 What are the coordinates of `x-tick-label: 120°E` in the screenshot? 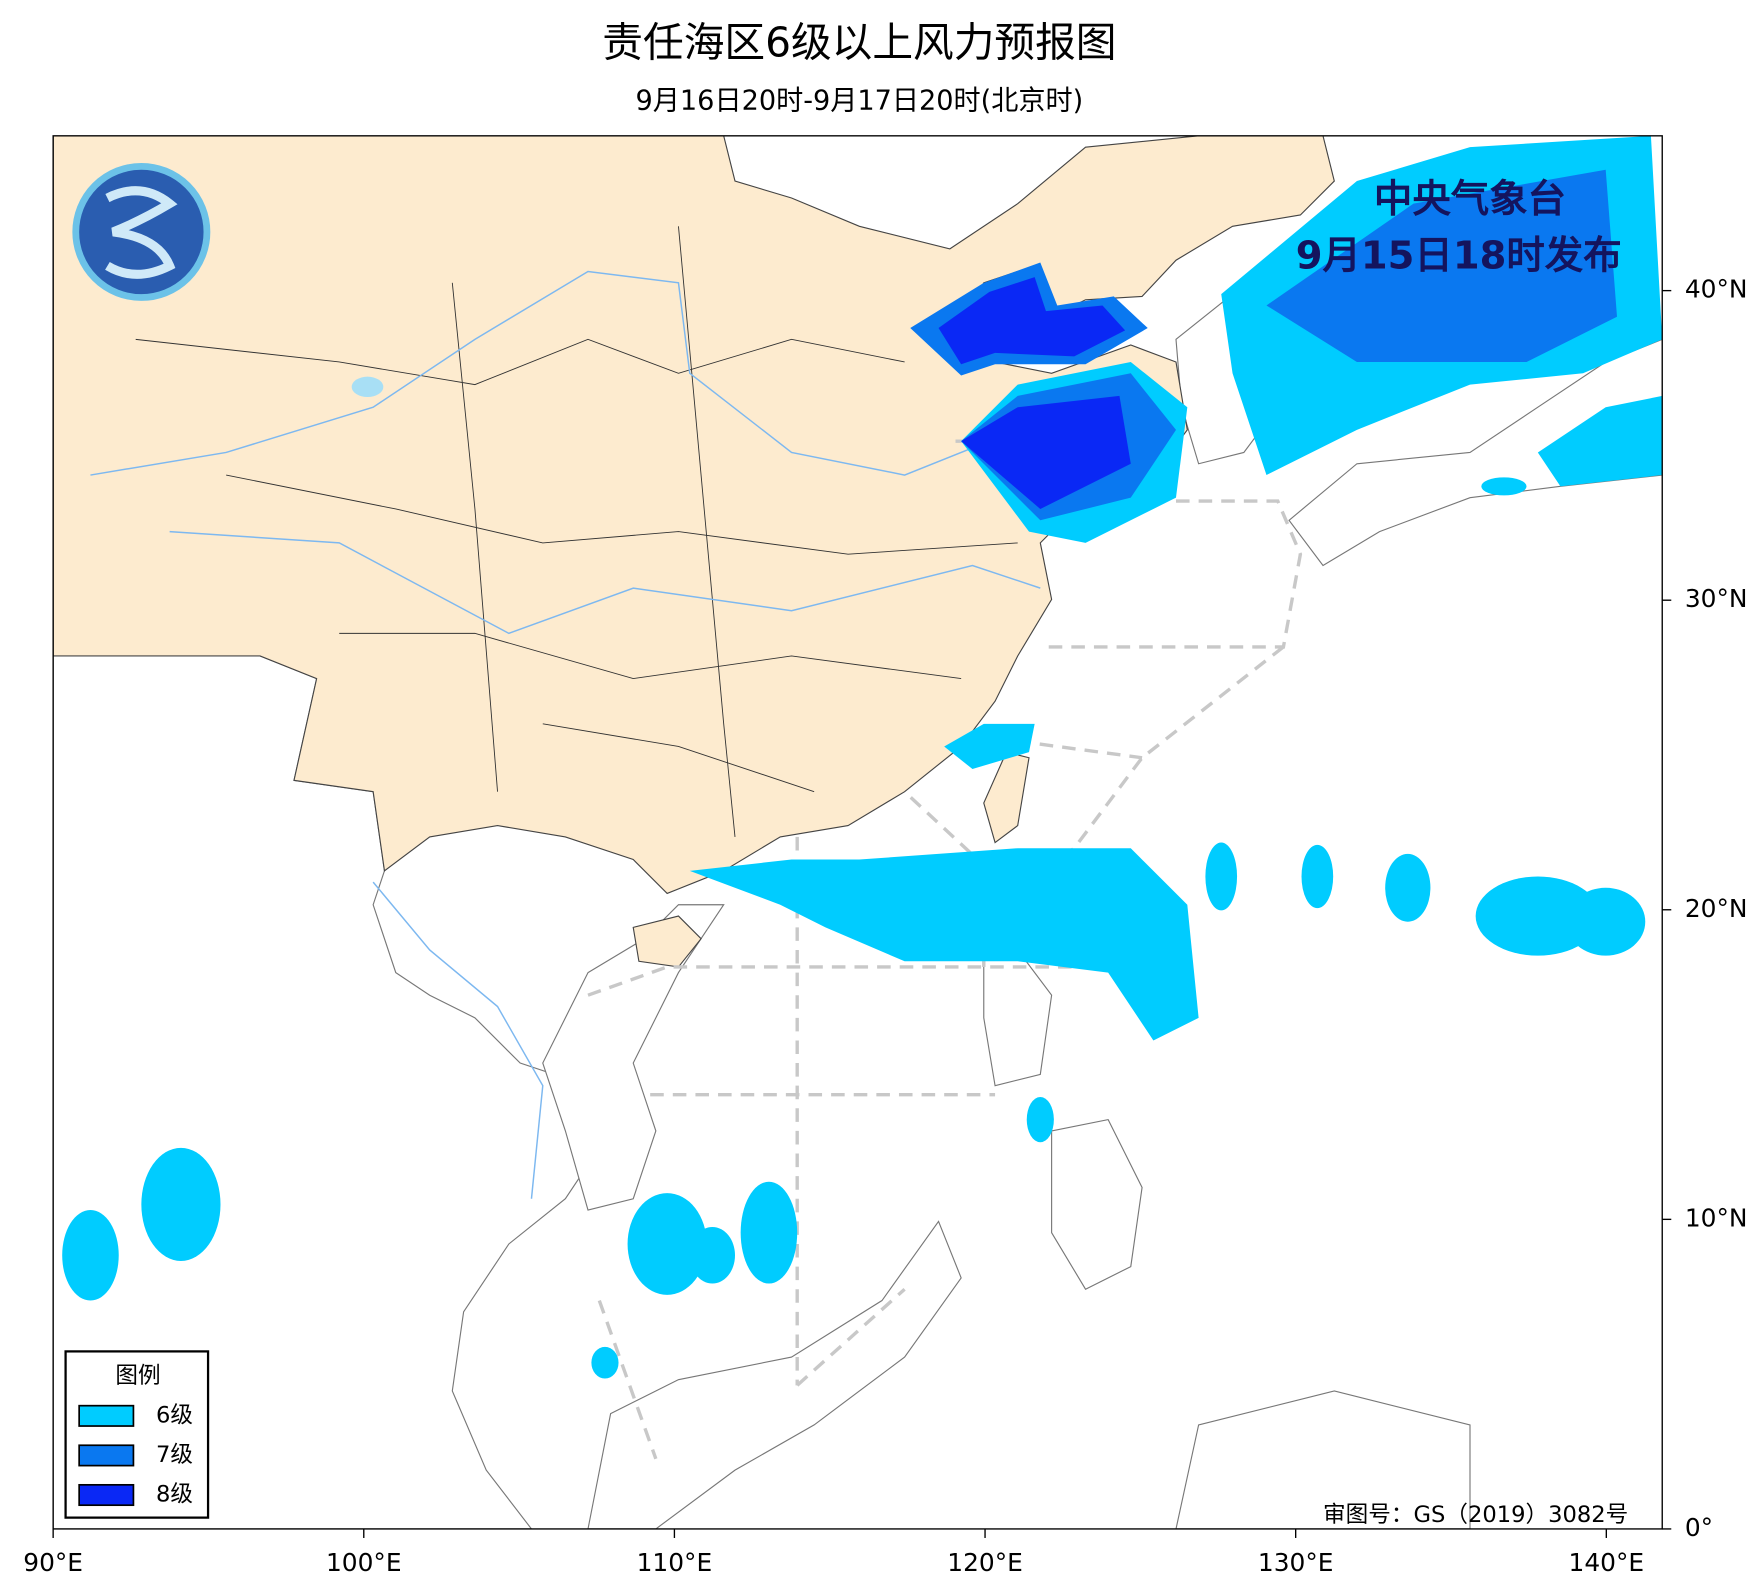 It's located at (985, 1562).